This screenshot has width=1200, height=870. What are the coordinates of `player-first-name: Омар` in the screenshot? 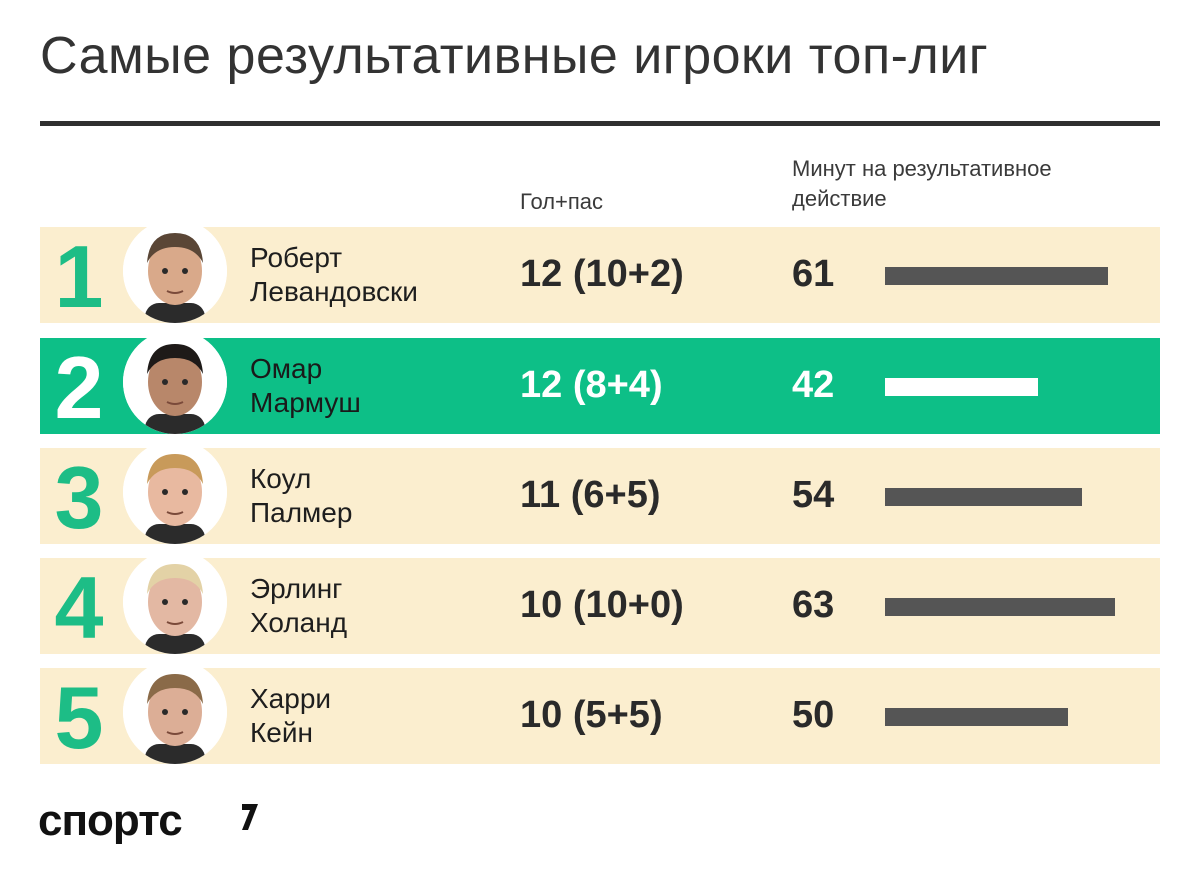 It's located at (286, 368).